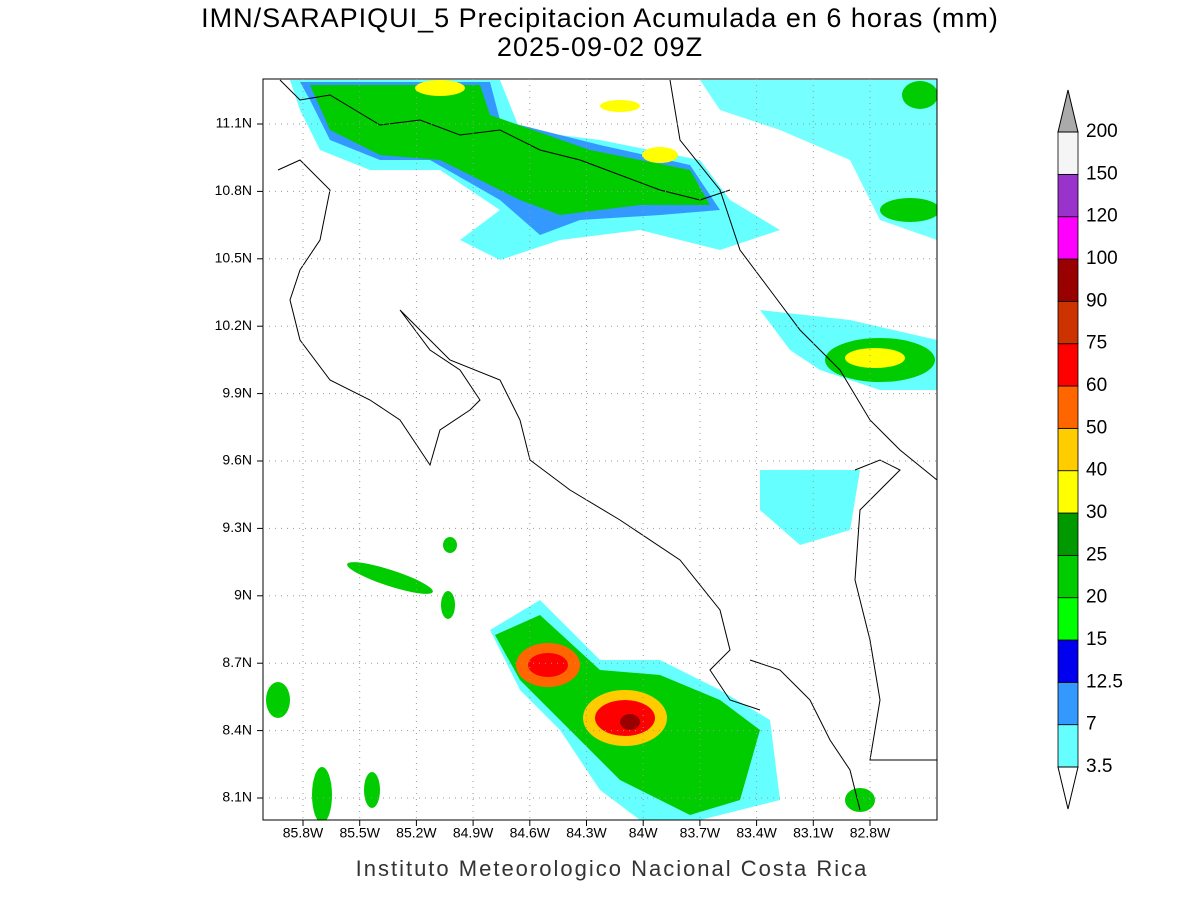 This screenshot has width=1200, height=900. I want to click on colorbar-label: 7, so click(1091, 724).